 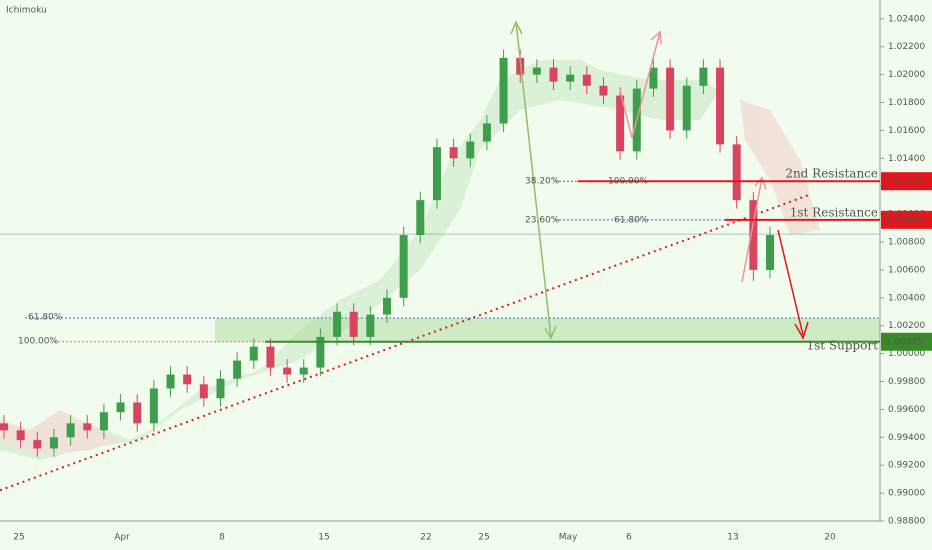 What do you see at coordinates (425, 538) in the screenshot?
I see `x-tick-label: 22` at bounding box center [425, 538].